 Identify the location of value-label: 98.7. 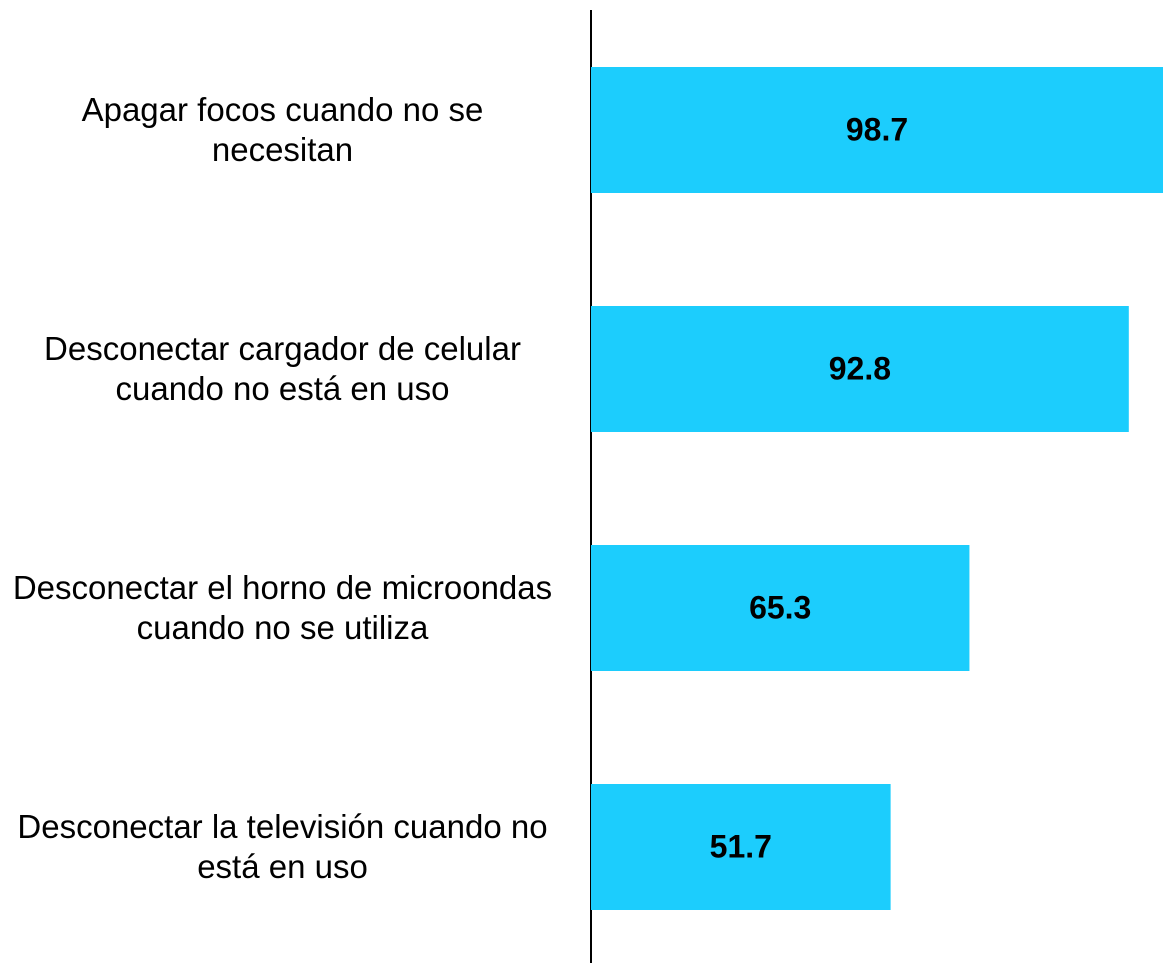
(877, 129).